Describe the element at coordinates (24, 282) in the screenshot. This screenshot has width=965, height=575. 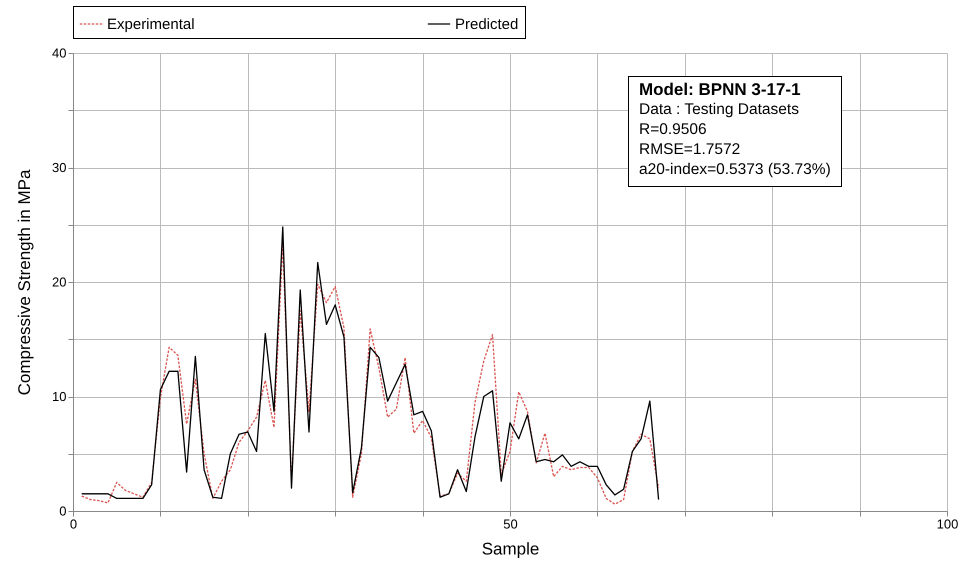
I see `y-axis-title: Compressive Strength in MPa` at that location.